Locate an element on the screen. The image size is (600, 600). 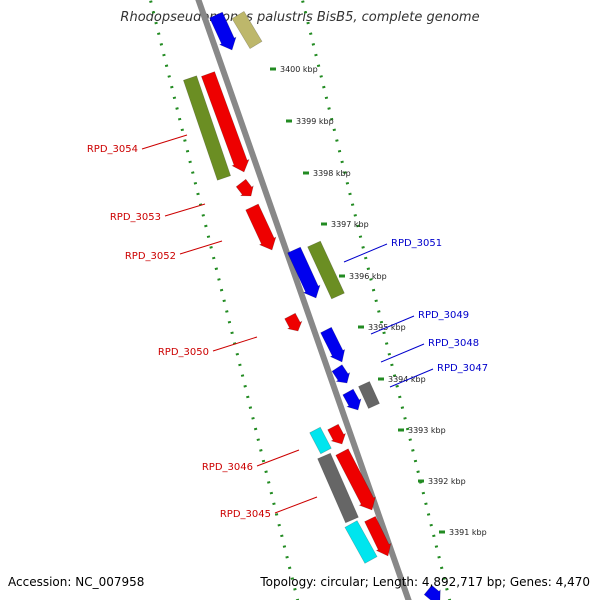
gene-label: RPD_3050 is located at coordinates (183, 352).